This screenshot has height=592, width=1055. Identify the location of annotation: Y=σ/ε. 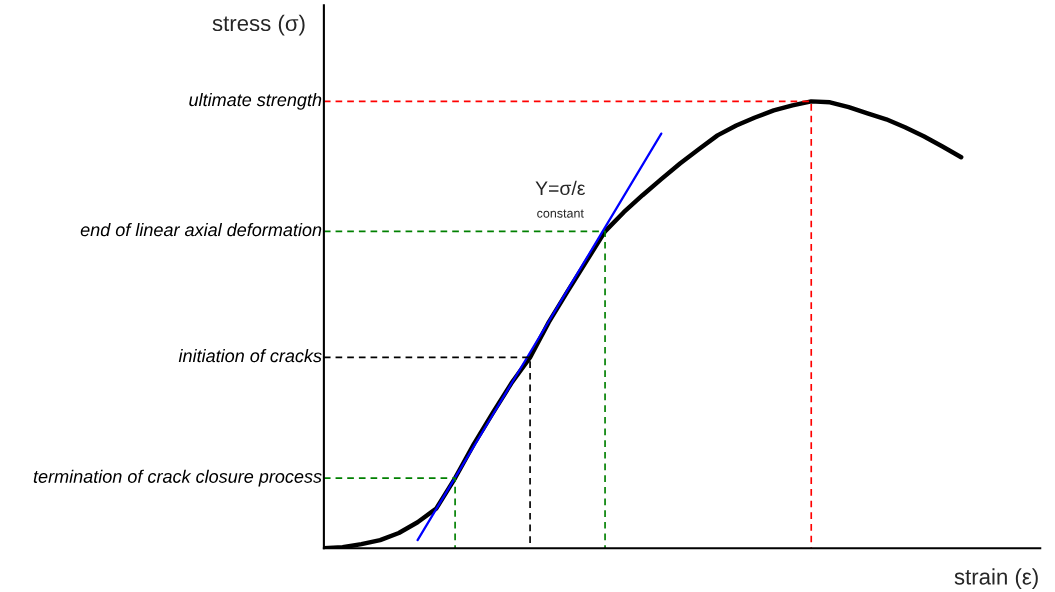
(560, 188).